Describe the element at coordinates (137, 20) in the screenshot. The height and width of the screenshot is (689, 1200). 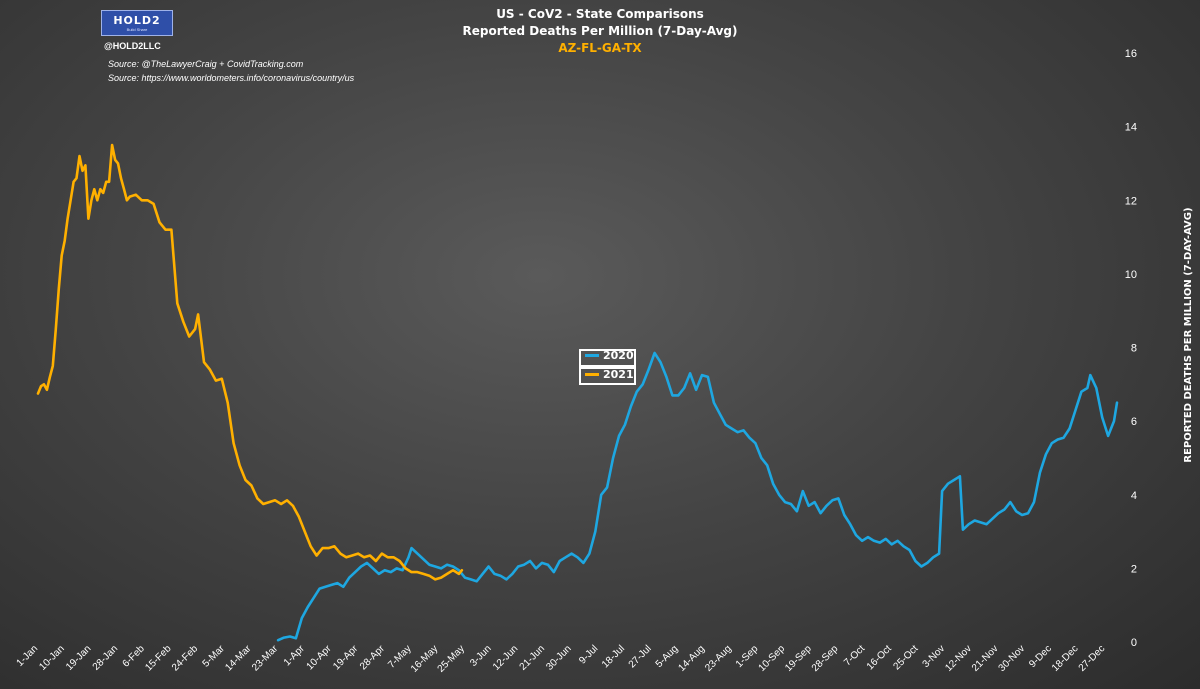
I see `logo-text: HOLD2` at that location.